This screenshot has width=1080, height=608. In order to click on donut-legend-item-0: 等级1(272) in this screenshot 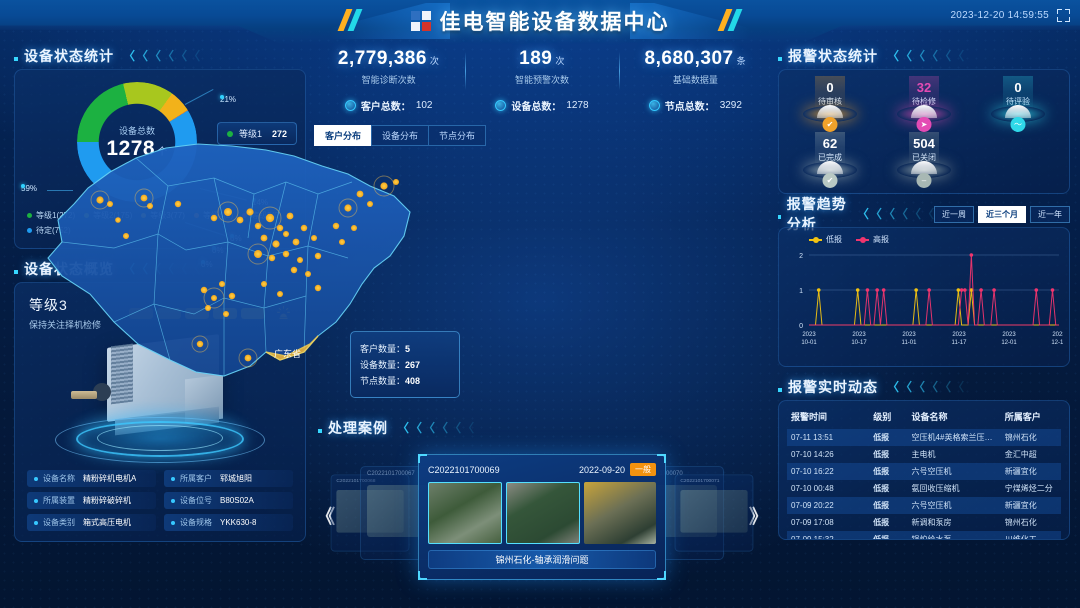, I will do `click(51, 215)`.